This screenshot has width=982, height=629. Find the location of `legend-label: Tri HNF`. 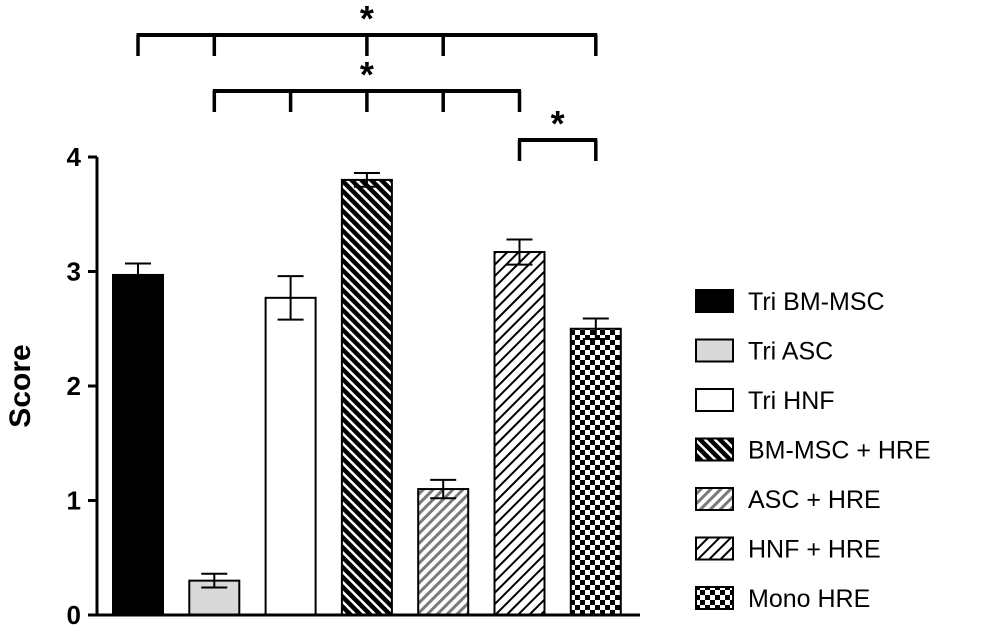

legend-label: Tri HNF is located at coordinates (791, 401).